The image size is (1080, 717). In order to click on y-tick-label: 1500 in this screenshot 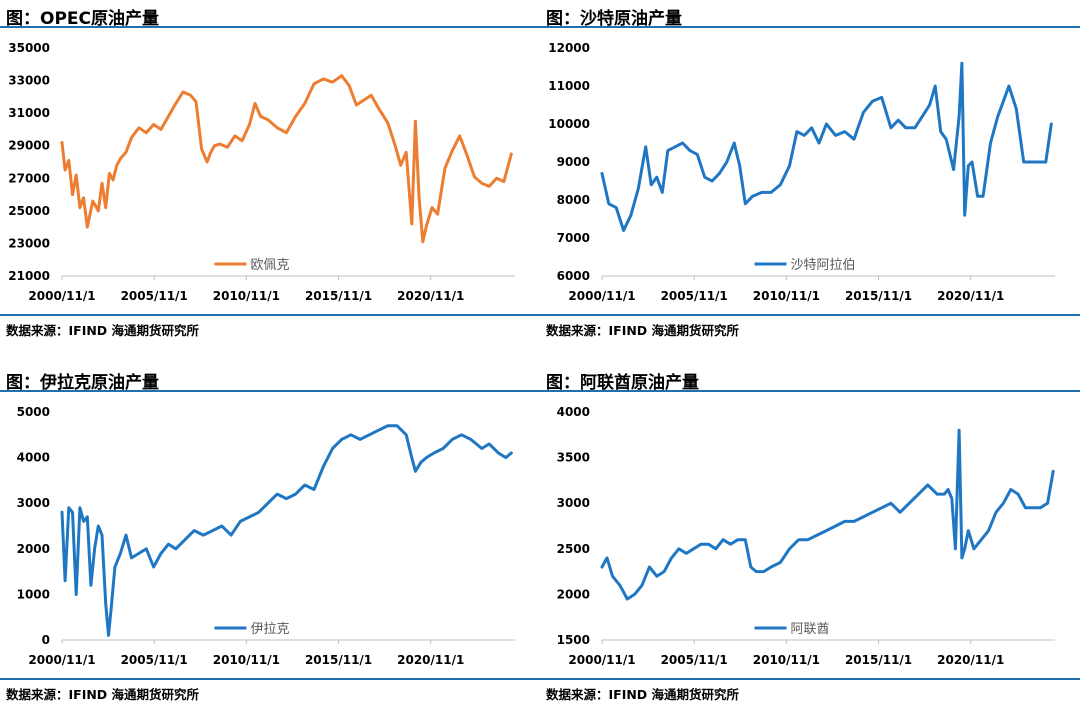, I will do `click(573, 640)`.